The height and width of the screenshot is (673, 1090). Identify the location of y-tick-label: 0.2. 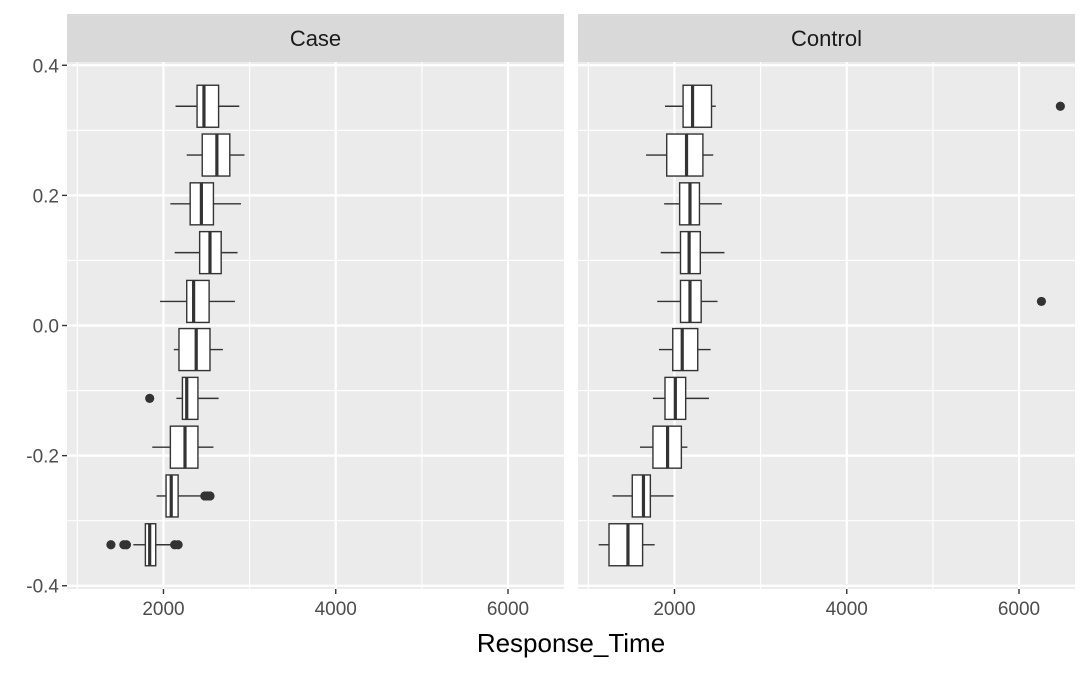
(46, 196).